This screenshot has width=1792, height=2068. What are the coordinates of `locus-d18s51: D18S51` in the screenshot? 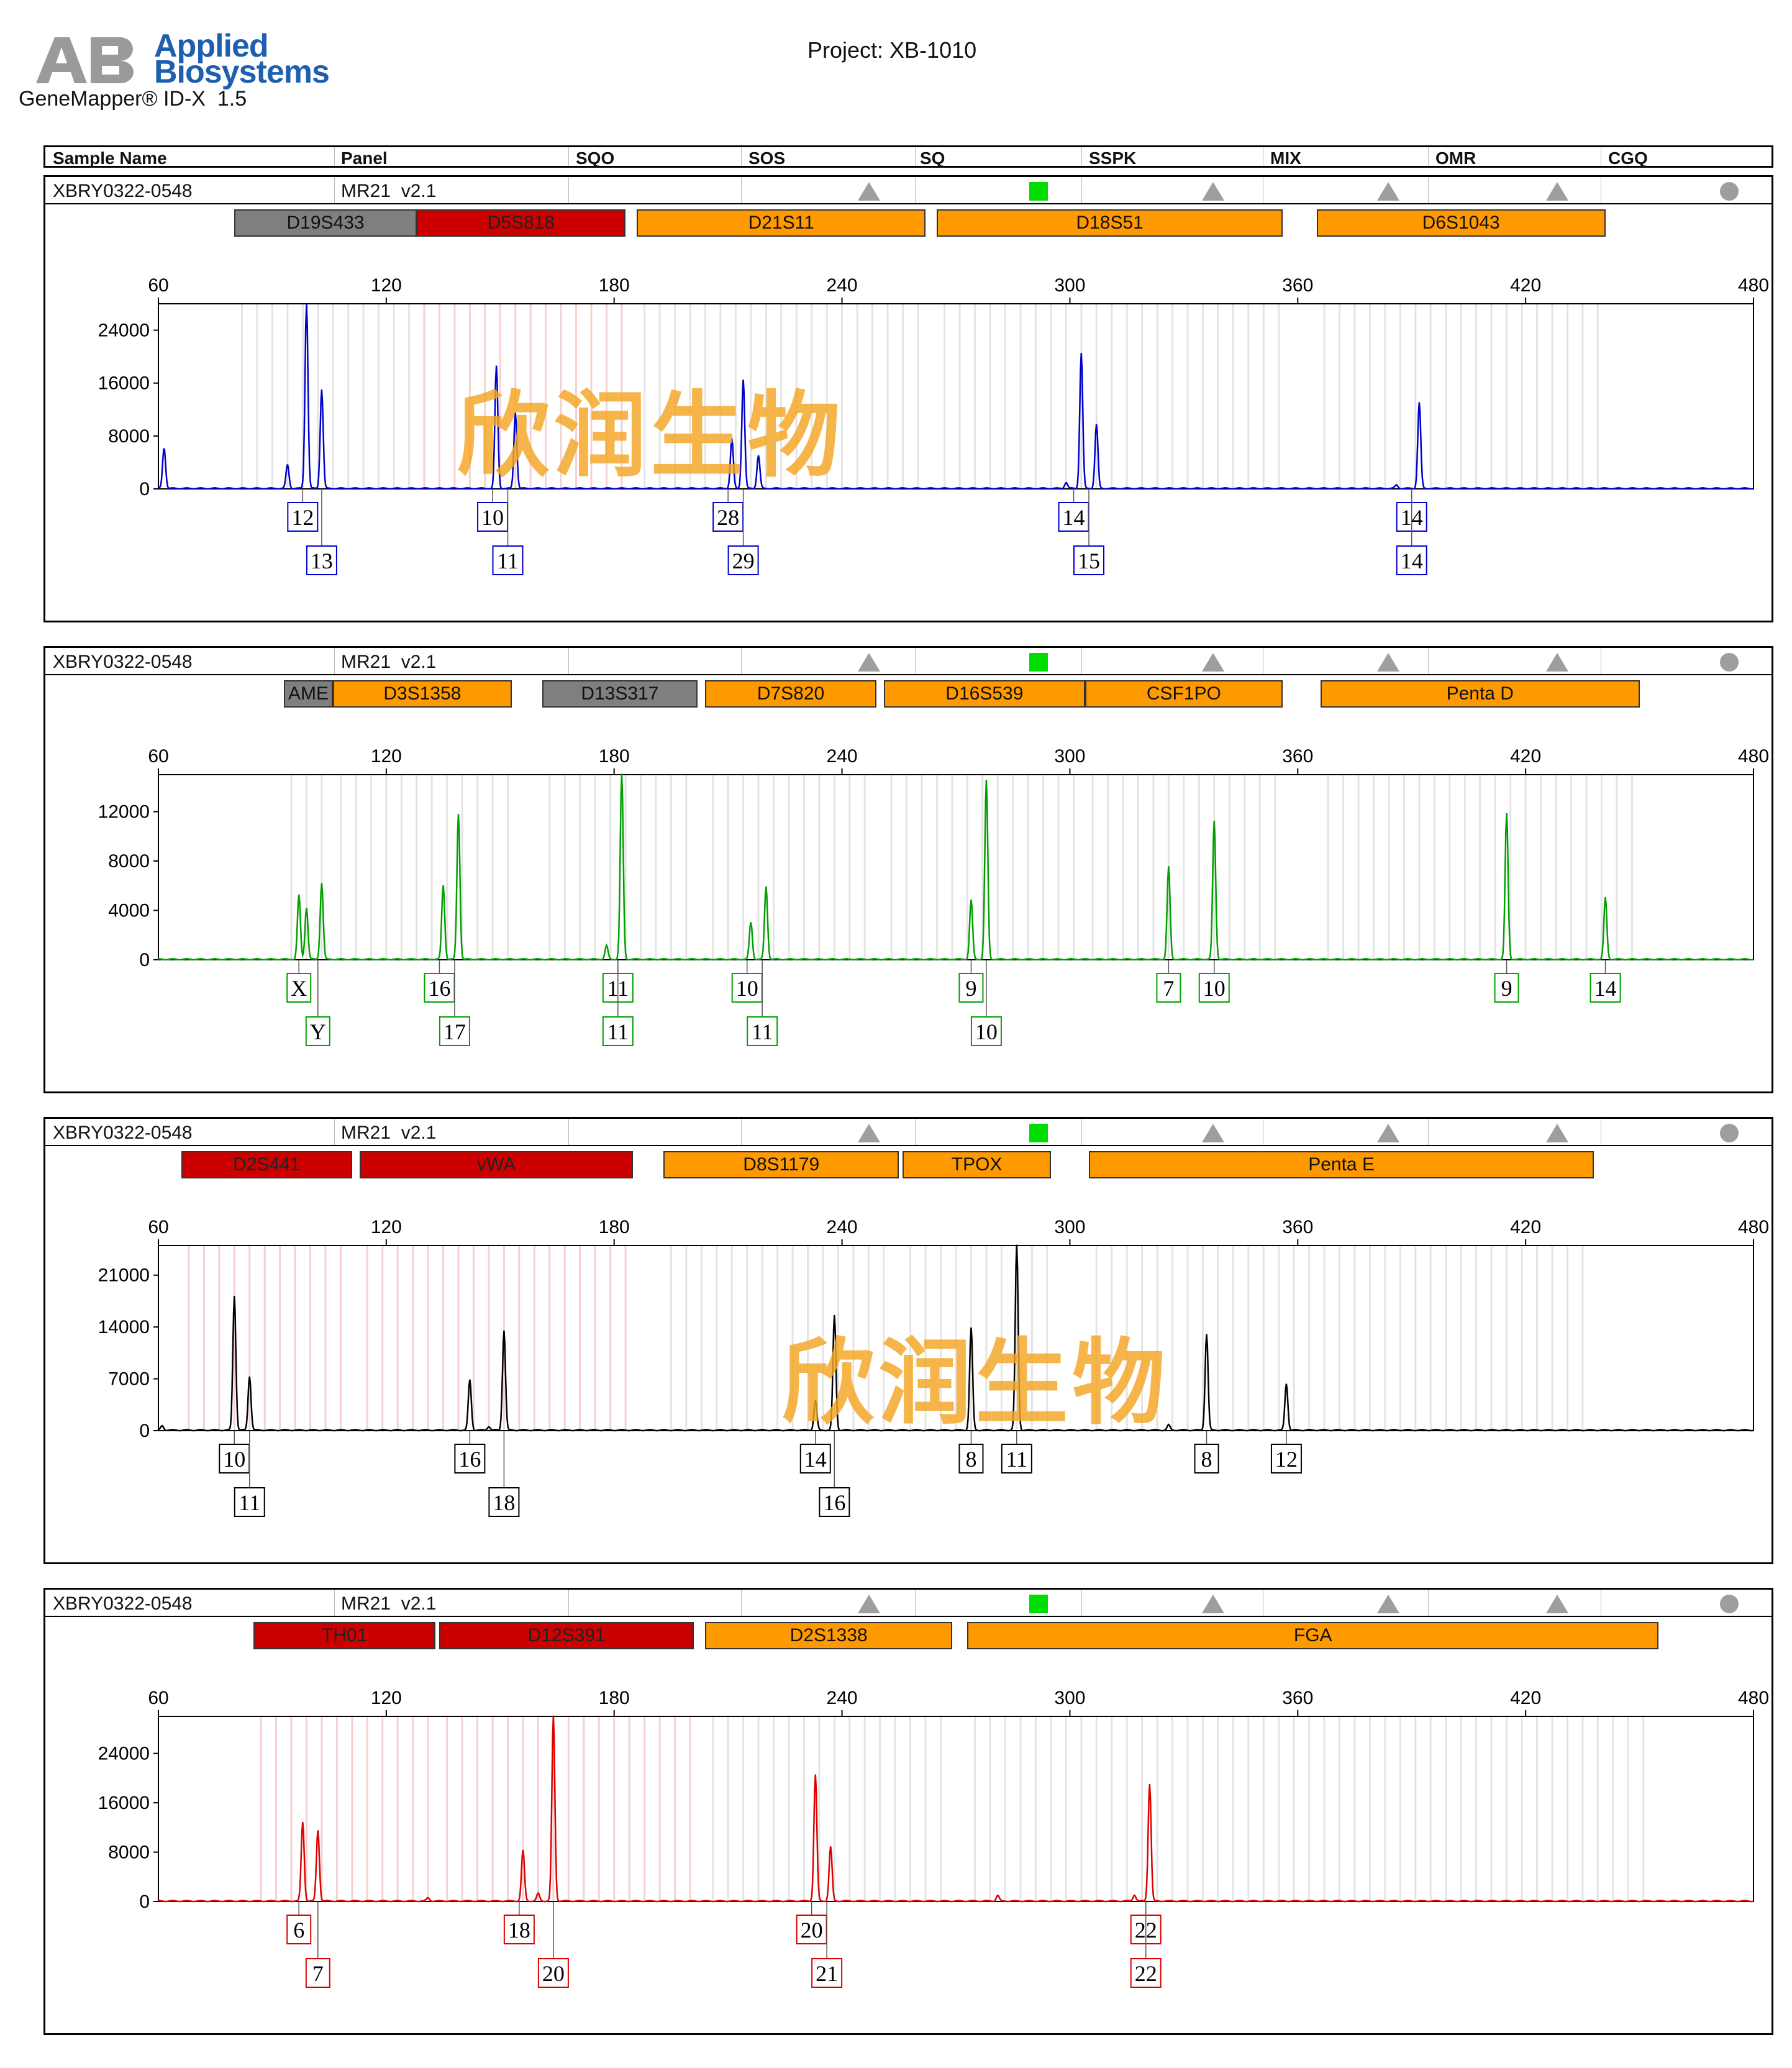 It's located at (1110, 223).